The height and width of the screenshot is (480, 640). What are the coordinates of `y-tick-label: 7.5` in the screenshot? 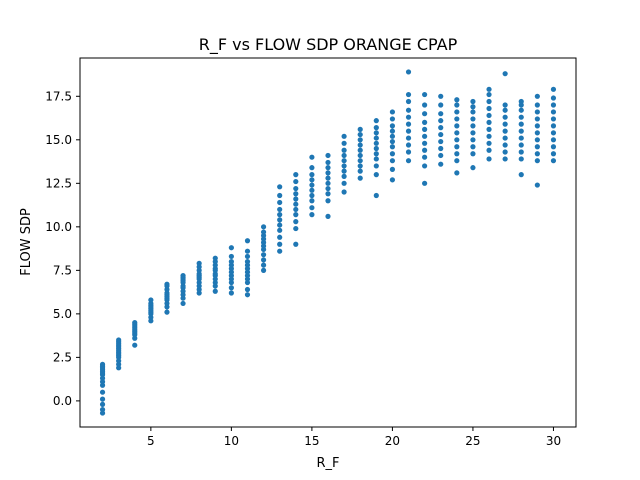 It's located at (62, 270).